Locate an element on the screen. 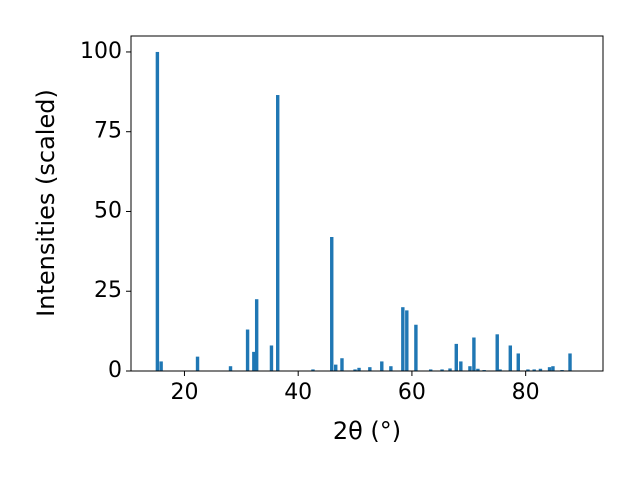 The image size is (640, 480). x-axis-label: 2θ (°) is located at coordinates (367, 431).